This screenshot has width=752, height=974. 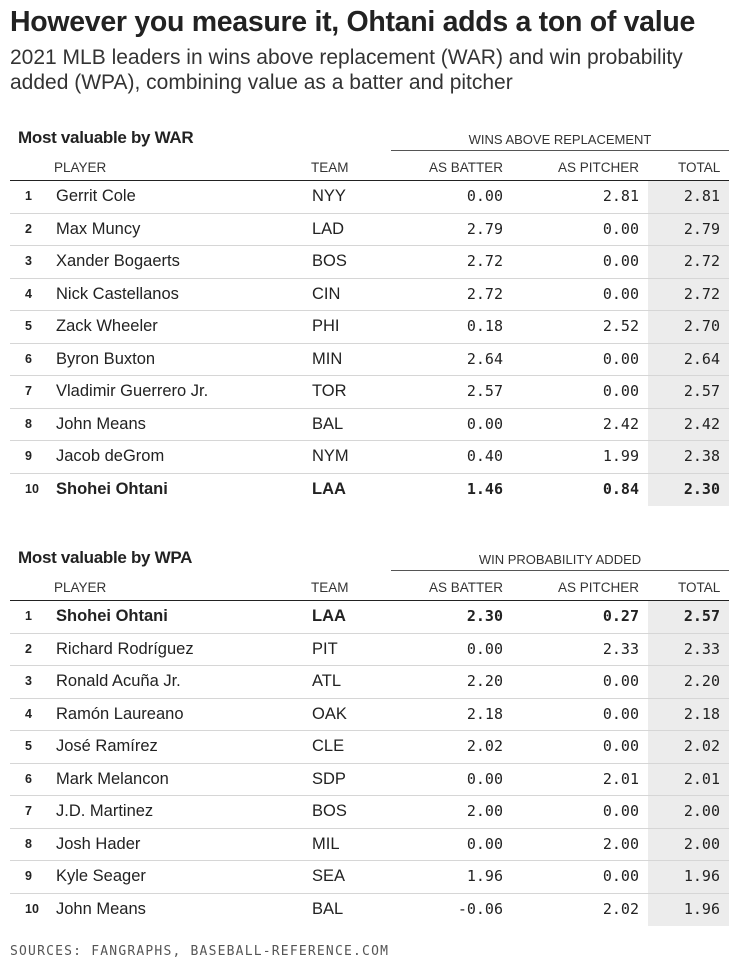 What do you see at coordinates (484, 423) in the screenshot?
I see `war-as-batter-value: 0.00` at bounding box center [484, 423].